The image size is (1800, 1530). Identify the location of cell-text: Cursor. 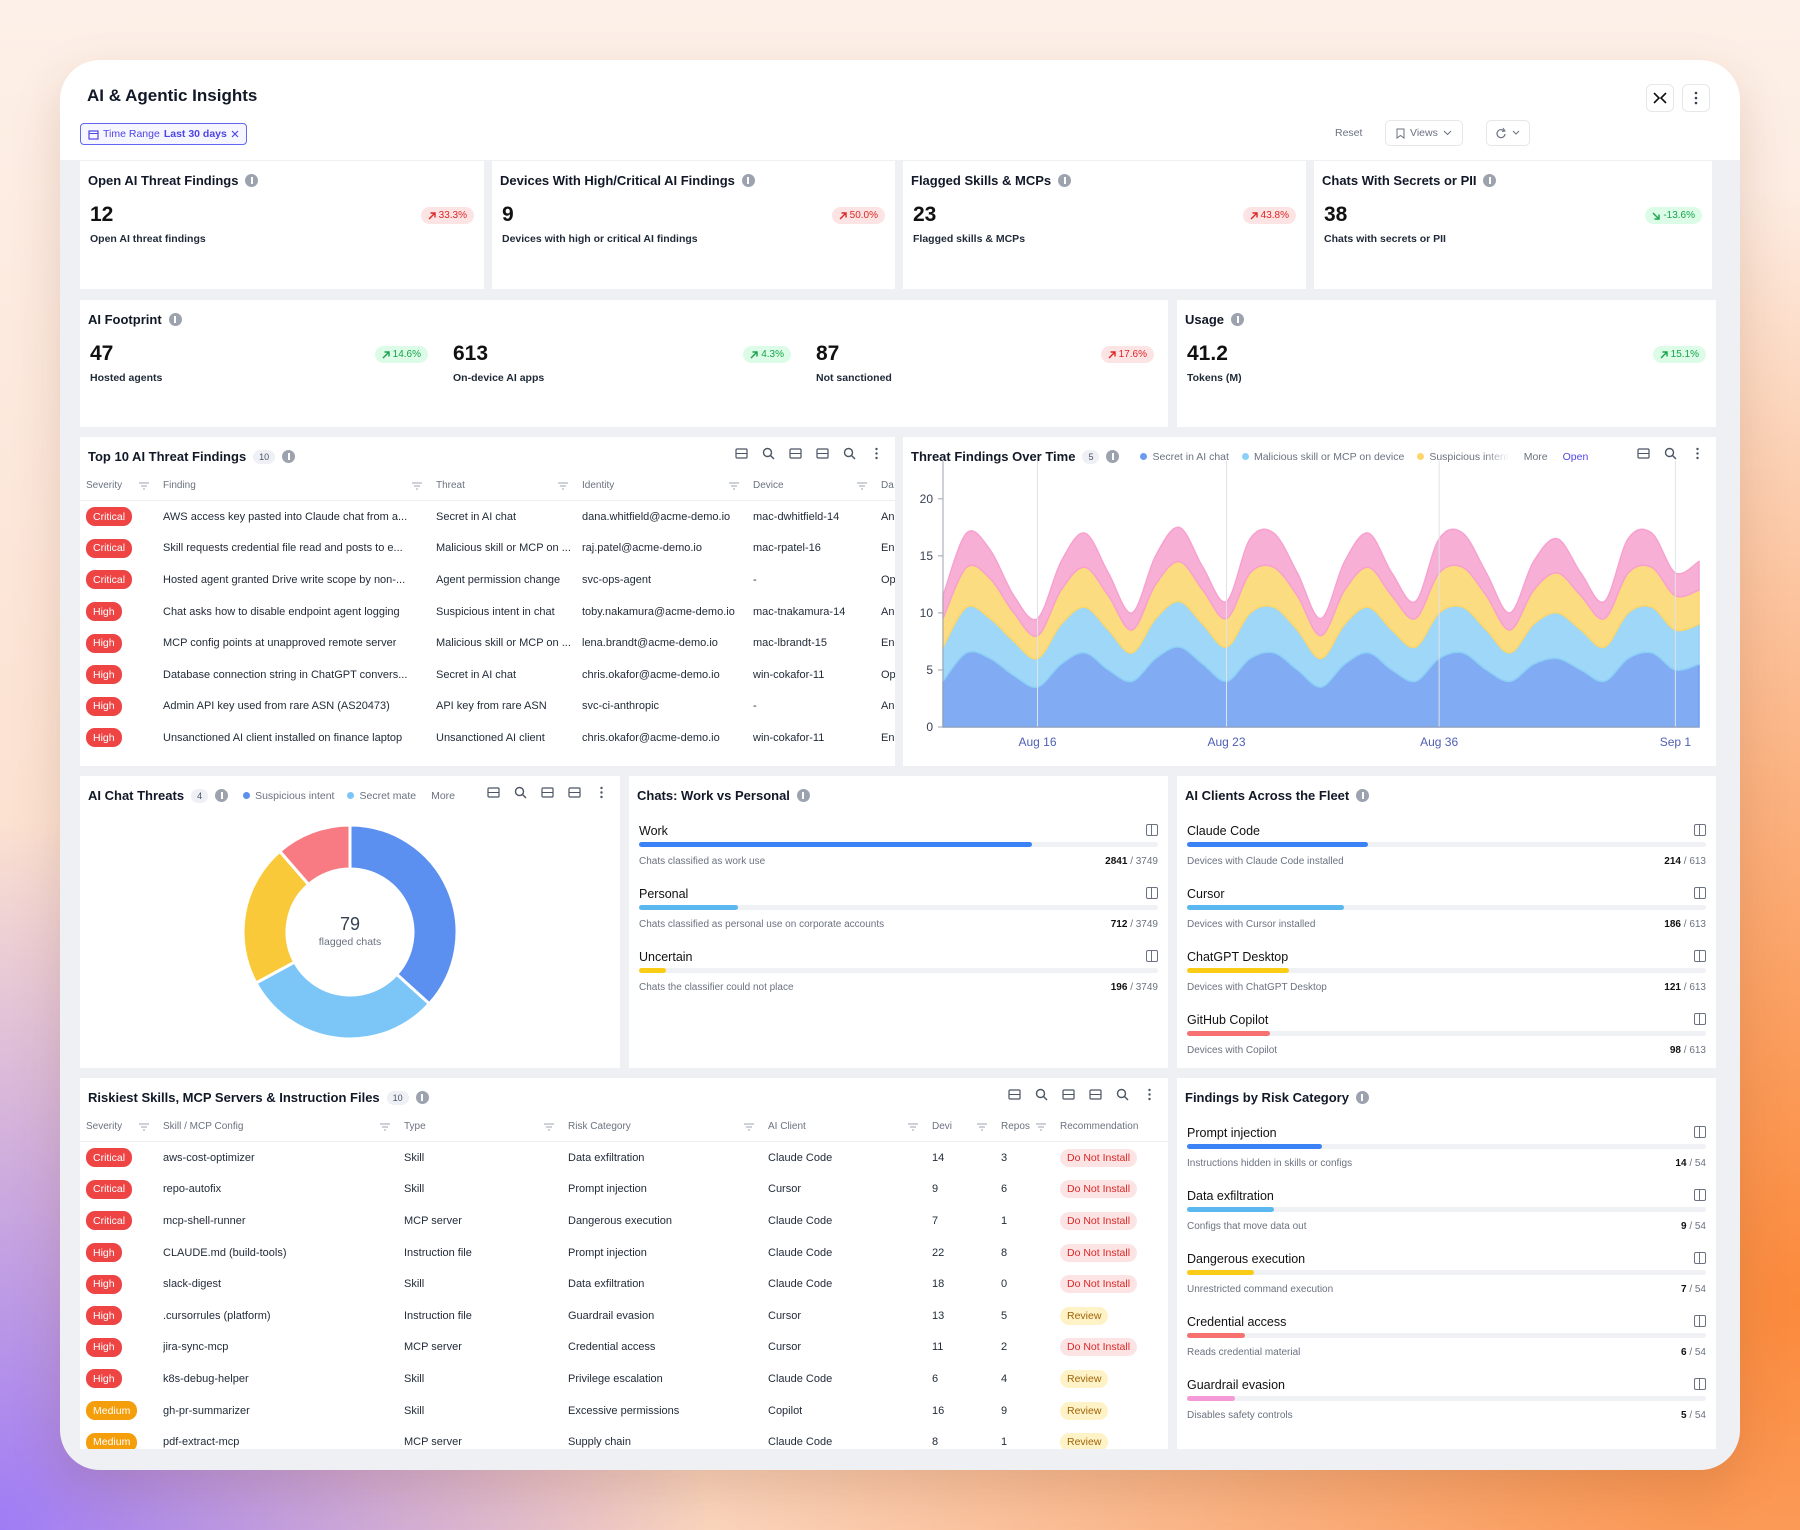
(785, 1315).